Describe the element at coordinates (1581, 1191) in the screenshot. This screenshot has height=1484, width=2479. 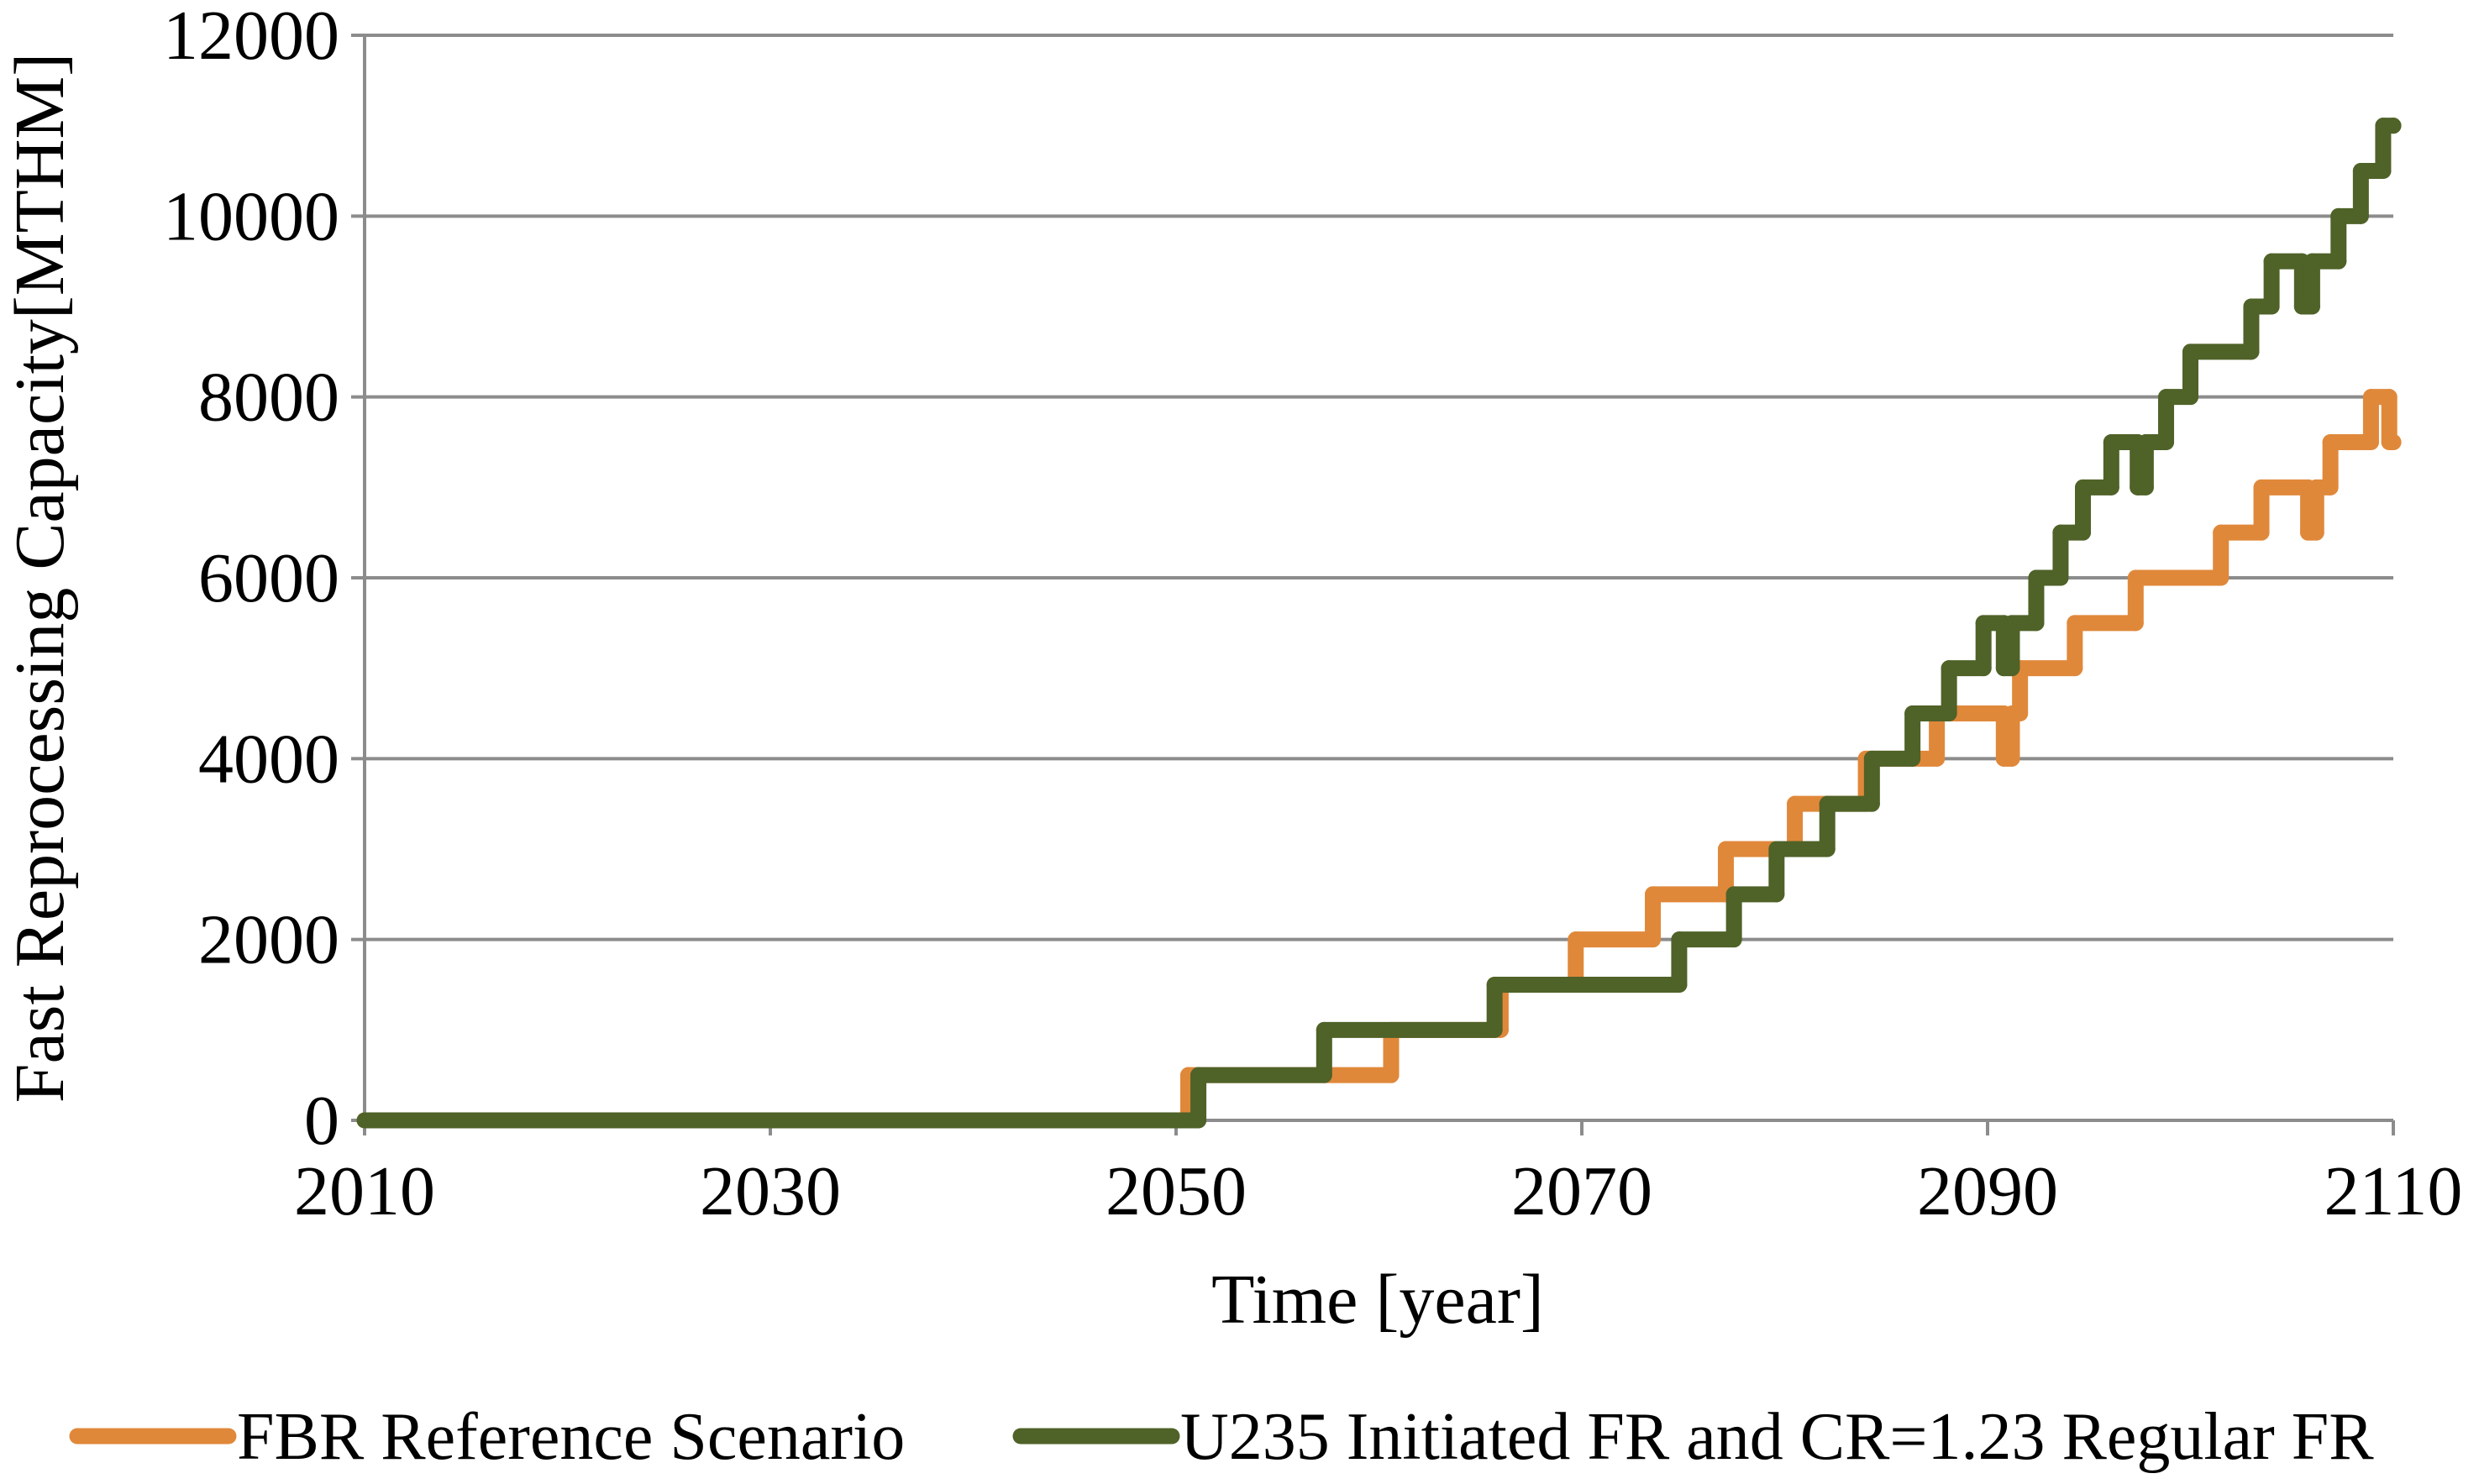
I see `x-tick-label: 2070` at that location.